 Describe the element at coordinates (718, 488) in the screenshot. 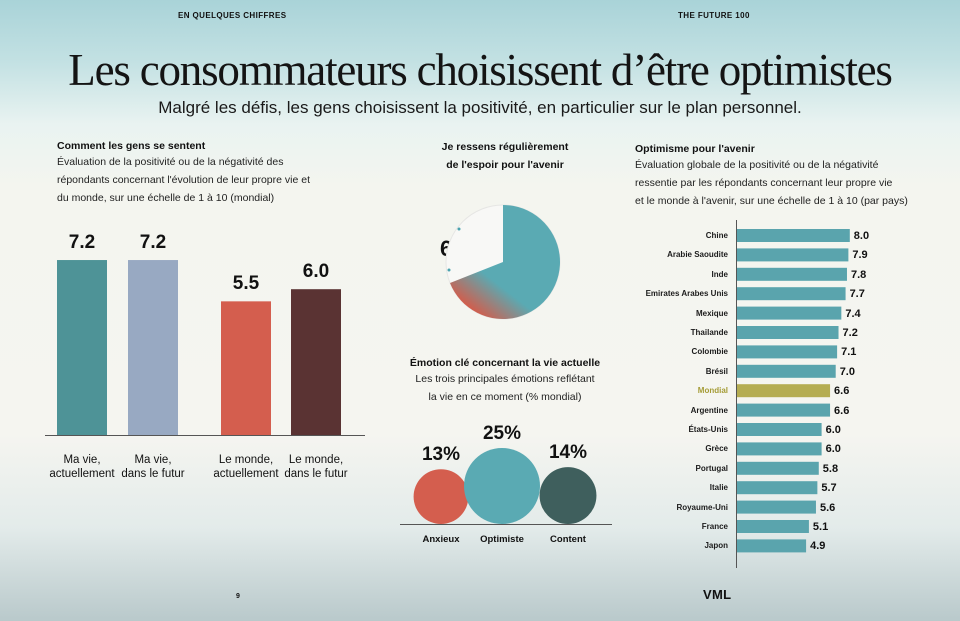

I see `country-label: Italie` at that location.